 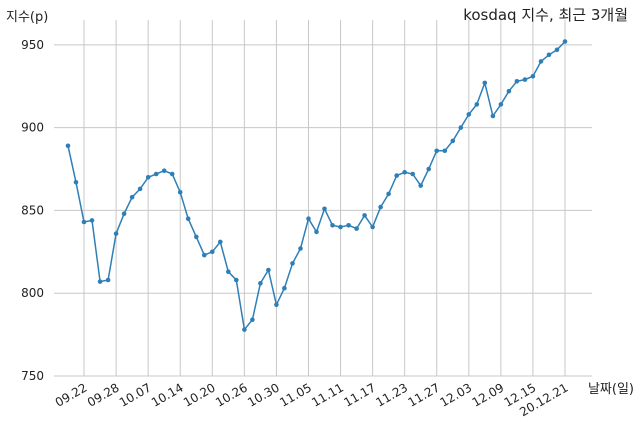 I want to click on y-tick-label: 800, so click(x=32, y=293).